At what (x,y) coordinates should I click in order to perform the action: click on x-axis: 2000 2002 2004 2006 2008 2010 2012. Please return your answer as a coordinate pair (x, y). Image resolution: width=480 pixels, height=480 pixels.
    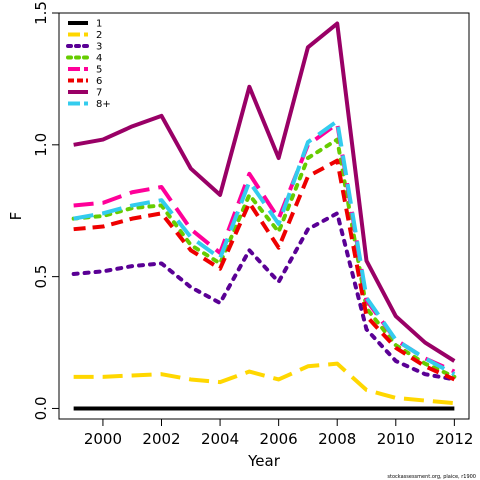
    Looking at the image, I should click on (278, 433).